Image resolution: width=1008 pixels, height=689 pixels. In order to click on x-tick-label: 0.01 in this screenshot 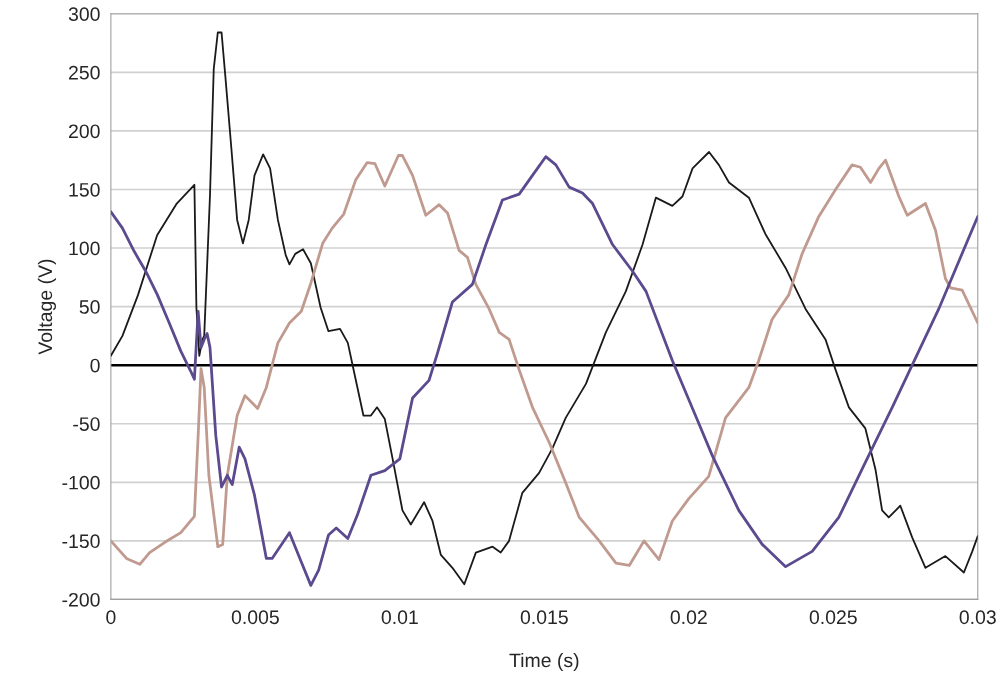, I will do `click(399, 617)`.